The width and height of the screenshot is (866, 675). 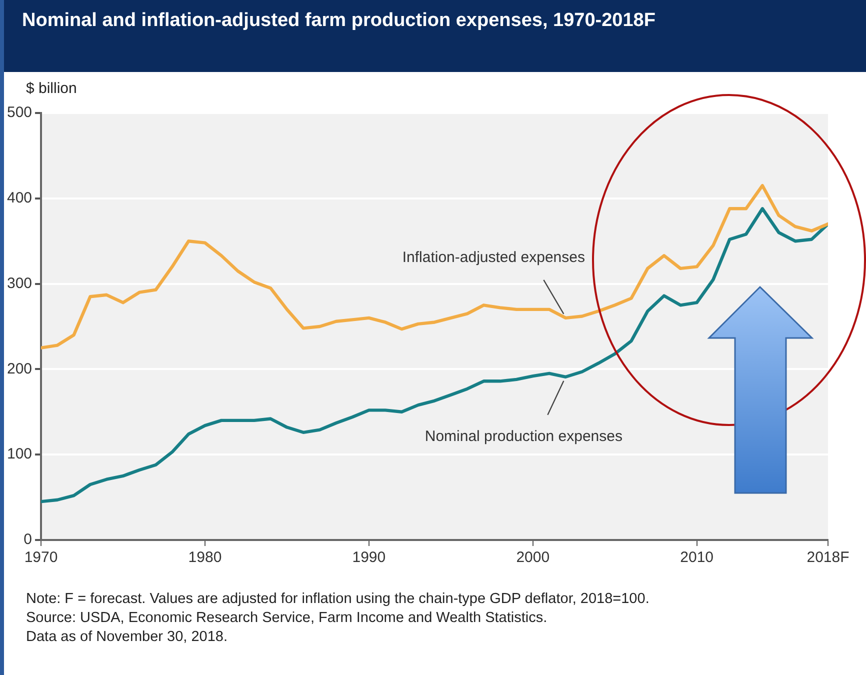 I want to click on y-tick-label: 0, so click(x=28, y=539).